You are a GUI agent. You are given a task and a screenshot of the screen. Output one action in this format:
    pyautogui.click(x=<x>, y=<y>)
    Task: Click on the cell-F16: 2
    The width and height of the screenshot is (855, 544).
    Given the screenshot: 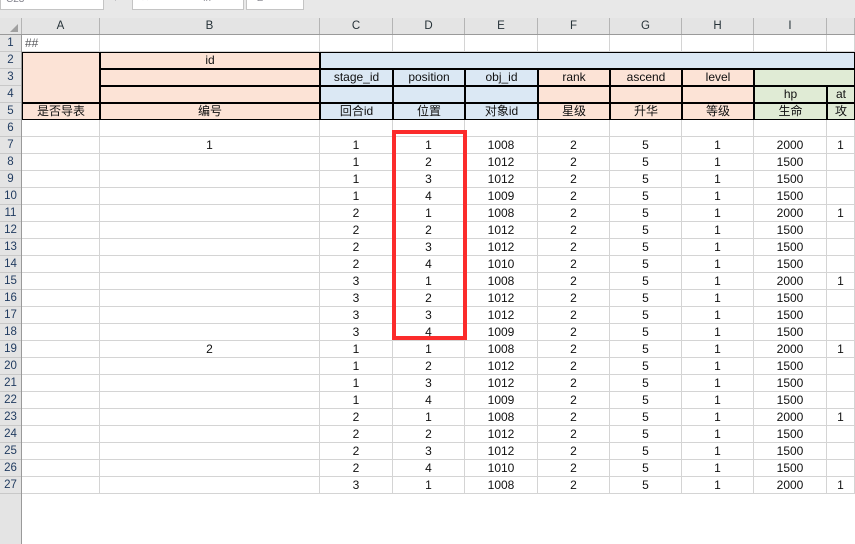 What is the action you would take?
    pyautogui.click(x=574, y=298)
    